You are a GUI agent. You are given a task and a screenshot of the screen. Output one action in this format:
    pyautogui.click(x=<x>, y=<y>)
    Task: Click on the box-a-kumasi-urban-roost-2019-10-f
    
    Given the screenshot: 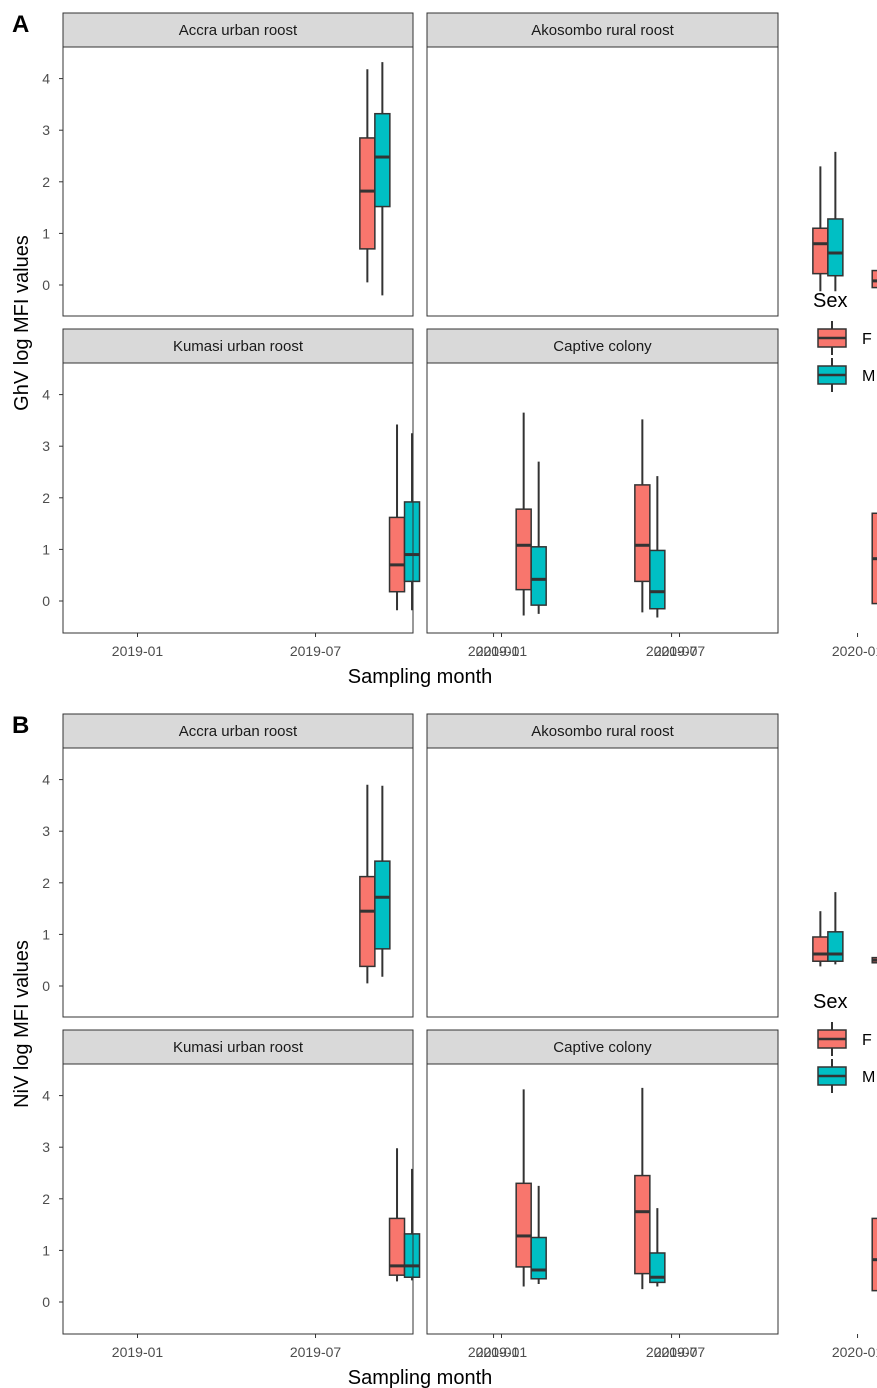 What is the action you would take?
    pyautogui.click(x=397, y=554)
    